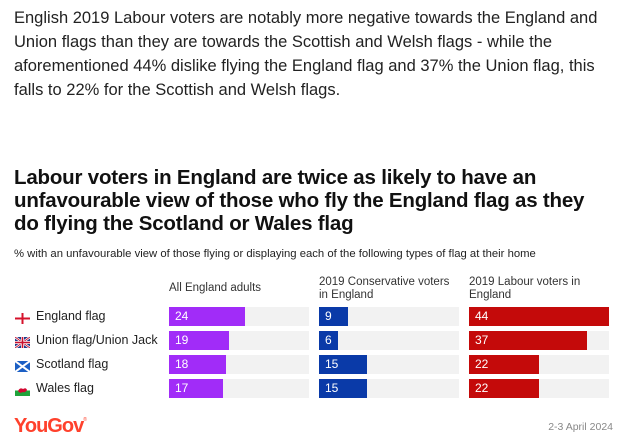 The image size is (624, 448). What do you see at coordinates (389, 316) in the screenshot?
I see `bar-track: 9` at bounding box center [389, 316].